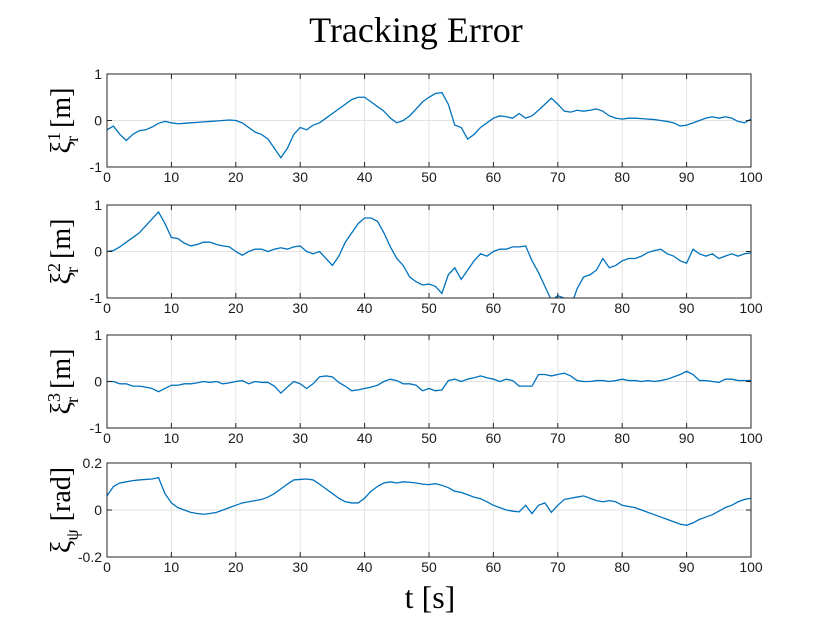 The width and height of the screenshot is (830, 623). I want to click on y-axis-label: ξψ[rad], so click(64, 510).